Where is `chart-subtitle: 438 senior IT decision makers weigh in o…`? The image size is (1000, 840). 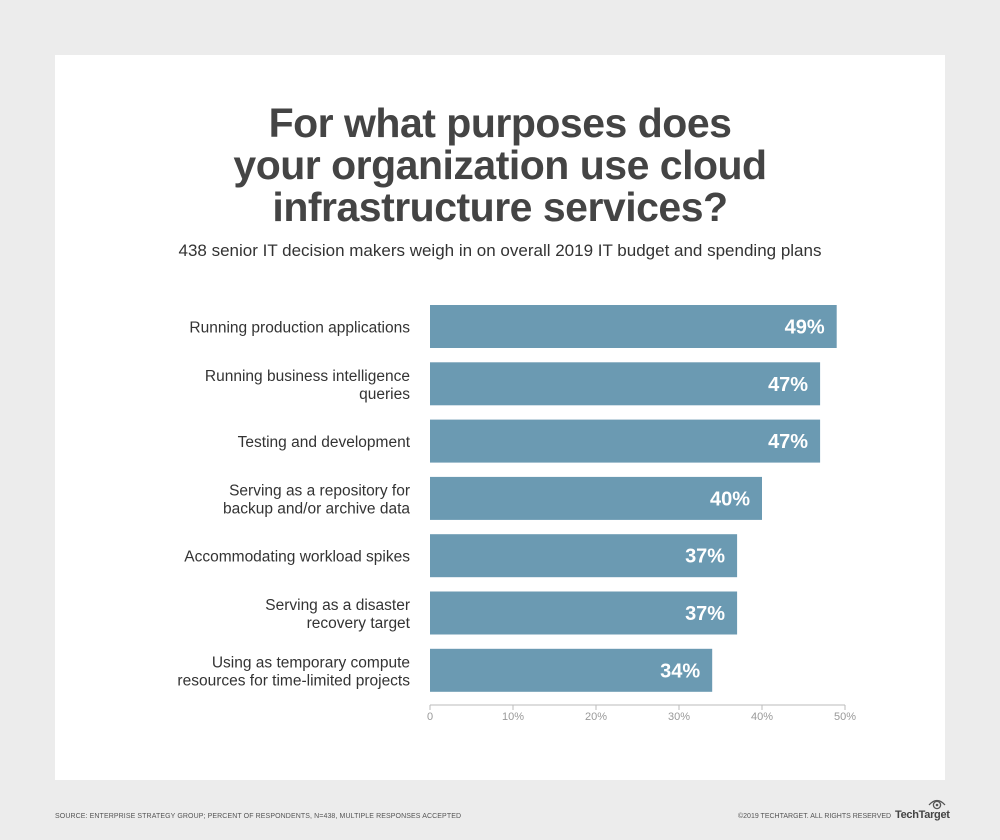
chart-subtitle: 438 senior IT decision makers weigh in o… is located at coordinates (500, 250).